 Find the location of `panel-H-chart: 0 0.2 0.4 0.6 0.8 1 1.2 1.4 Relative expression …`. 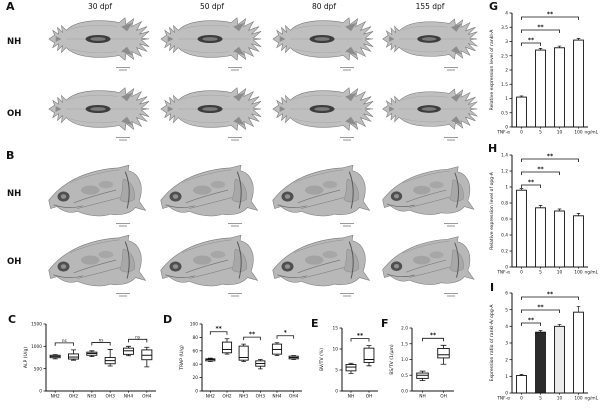

panel-H-chart: 0 0.2 0.4 0.6 0.8 1 1.2 1.4 Relative expression … is located at coordinates (542, 214).